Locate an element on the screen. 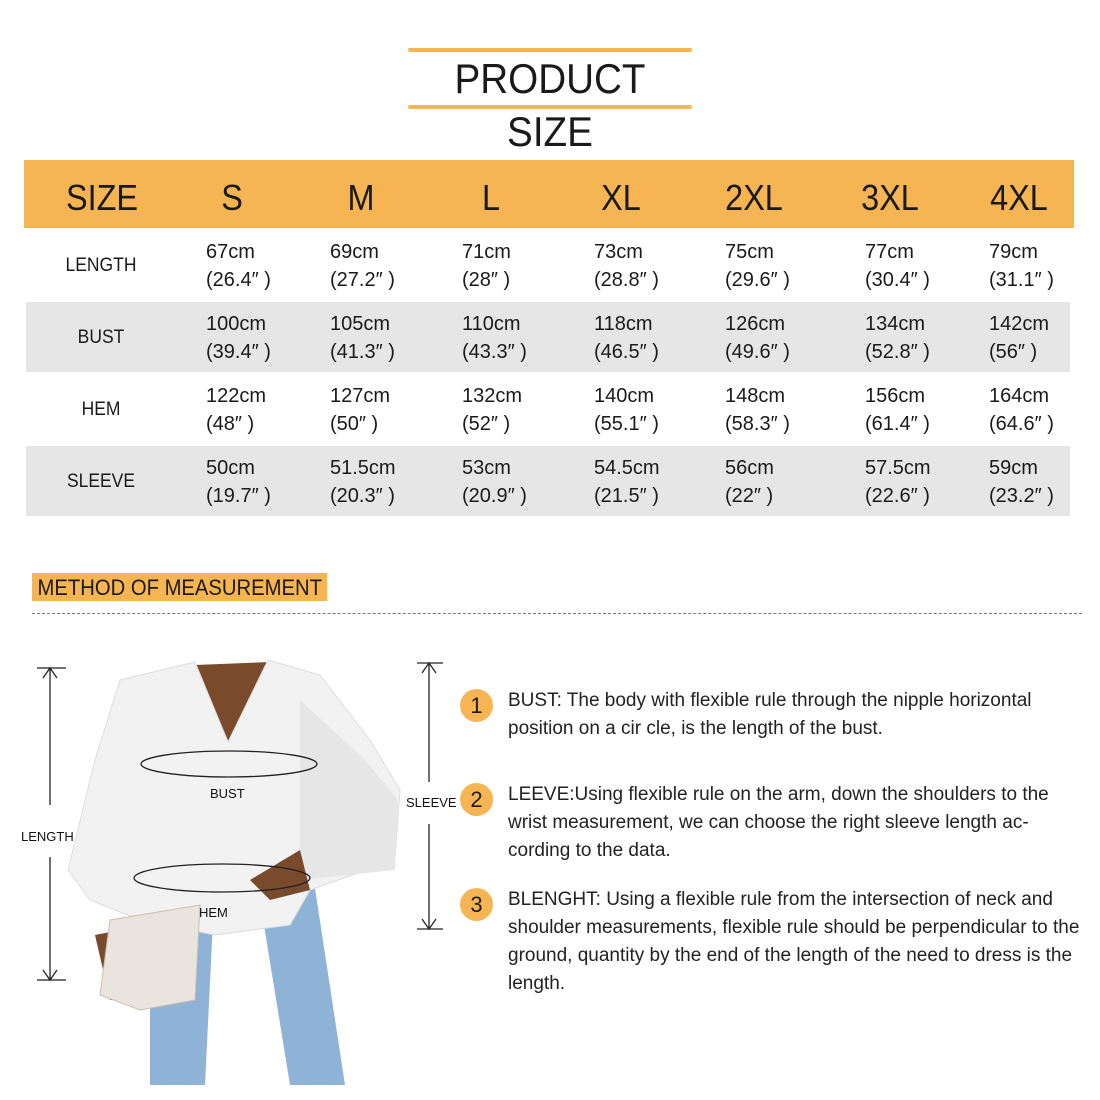 The height and width of the screenshot is (1100, 1100). cm-value: 77cm is located at coordinates (889, 252).